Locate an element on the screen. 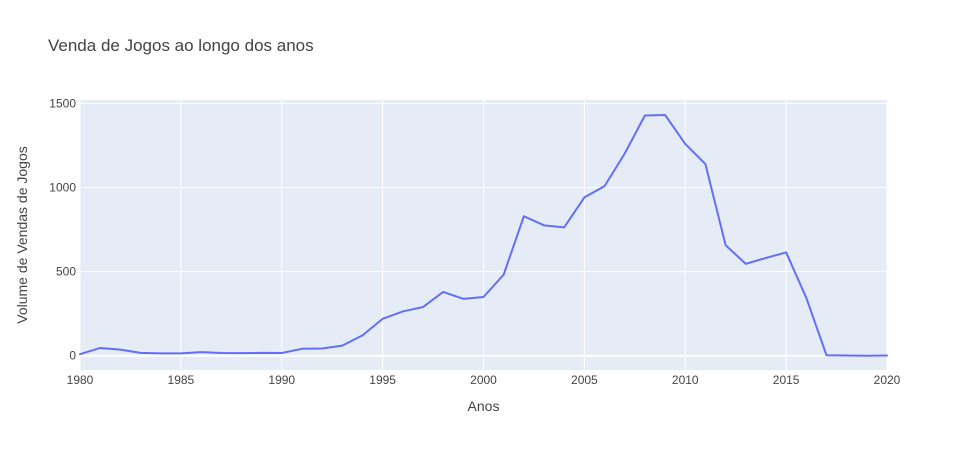 Image resolution: width=968 pixels, height=450 pixels. x-axis-title: Anos is located at coordinates (484, 406).